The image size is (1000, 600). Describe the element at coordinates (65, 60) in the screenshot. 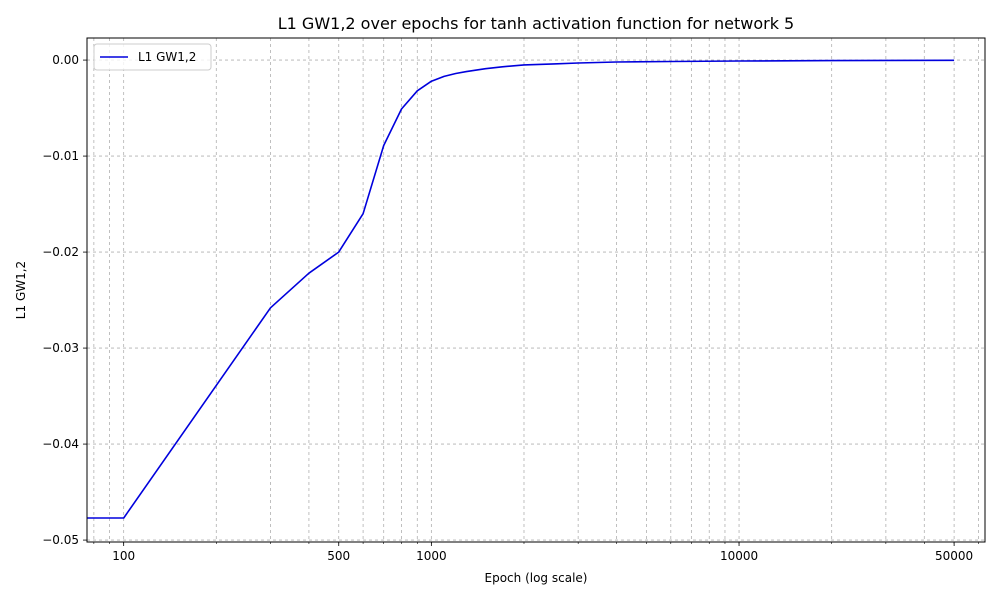

I see `y-tick-label: 0.00` at that location.